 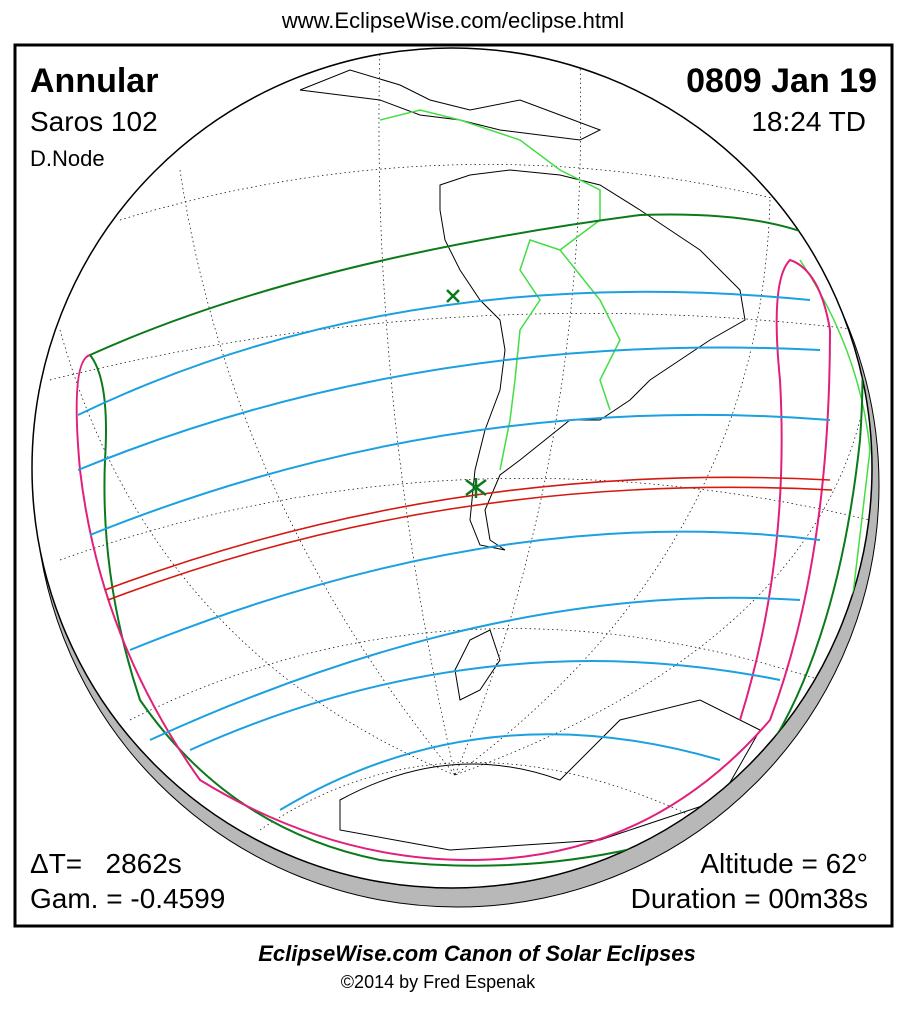 What do you see at coordinates (438, 982) in the screenshot?
I see `copyright: ©2014 by Fred Espenak` at bounding box center [438, 982].